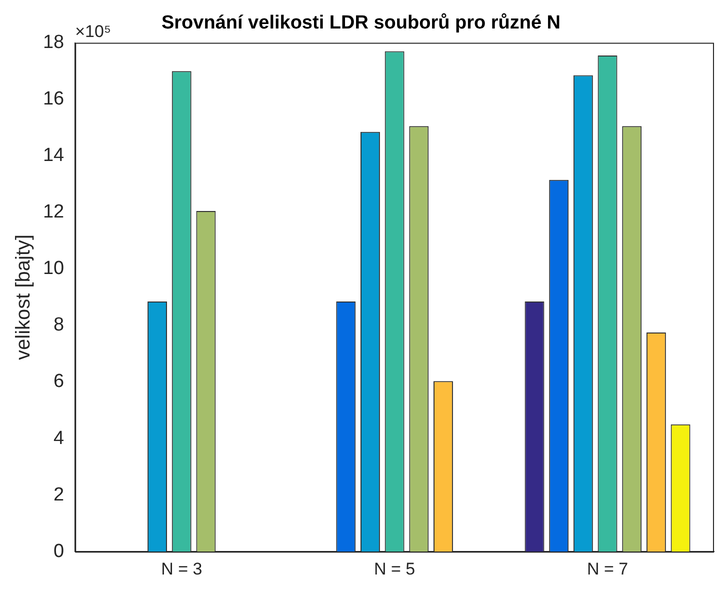 This screenshot has height=596, width=728. I want to click on y-tick-label: 16, so click(53, 99).